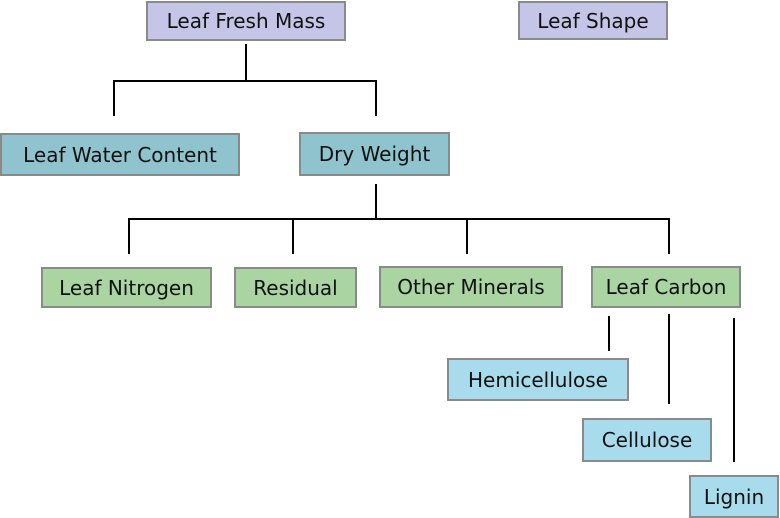 This screenshot has width=780, height=518. What do you see at coordinates (593, 20) in the screenshot?
I see `node-leaf-shape: Leaf Shape` at bounding box center [593, 20].